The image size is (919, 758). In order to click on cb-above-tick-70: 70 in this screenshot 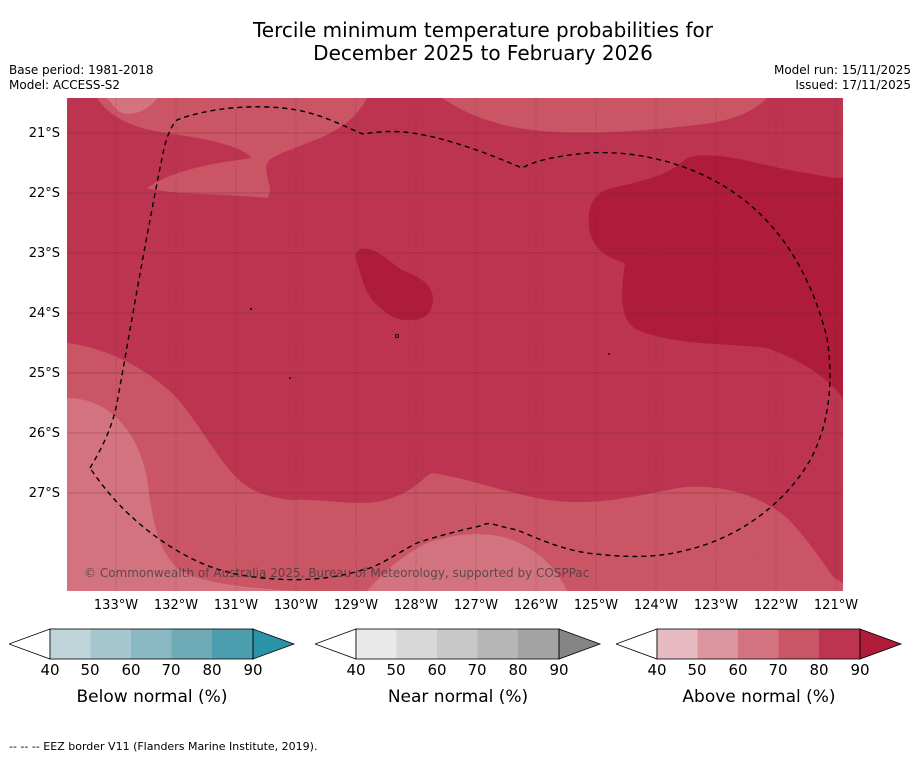, I will do `click(778, 670)`.